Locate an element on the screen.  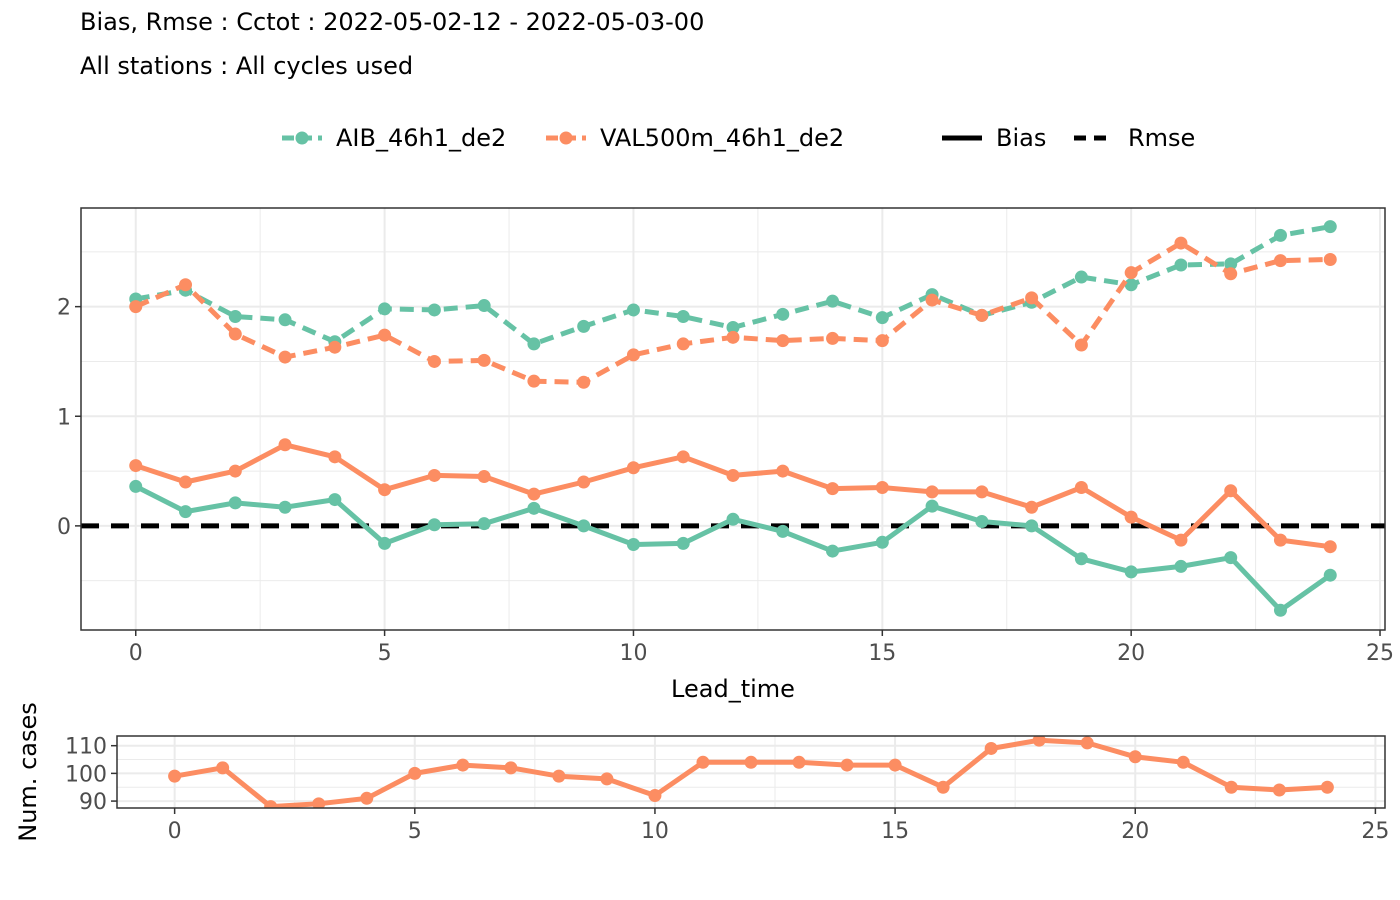
legend-item-val: VAL500m_46h1_de2 is located at coordinates (693, 138).